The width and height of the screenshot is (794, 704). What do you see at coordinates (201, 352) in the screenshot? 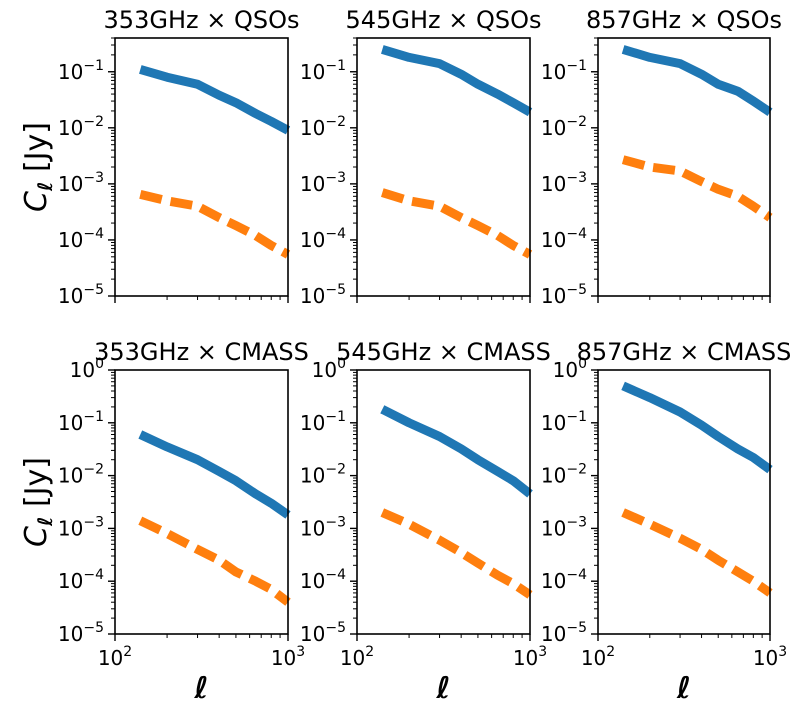
I see `panel-title: 353GHz × CMASS` at bounding box center [201, 352].